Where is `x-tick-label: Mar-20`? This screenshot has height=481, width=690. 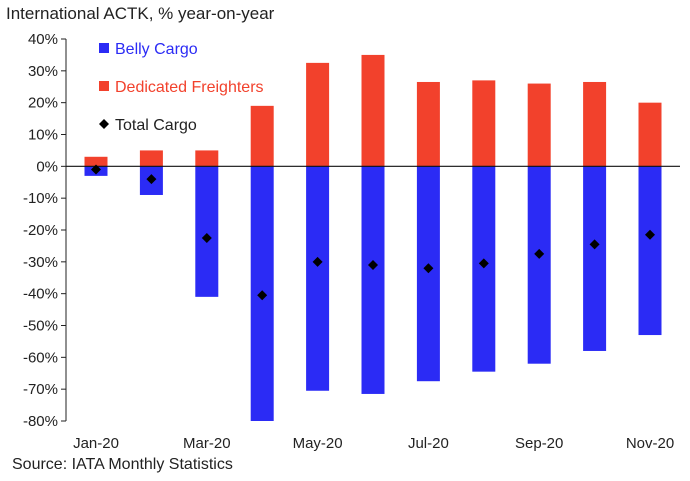
x-tick-label: Mar-20 is located at coordinates (207, 443).